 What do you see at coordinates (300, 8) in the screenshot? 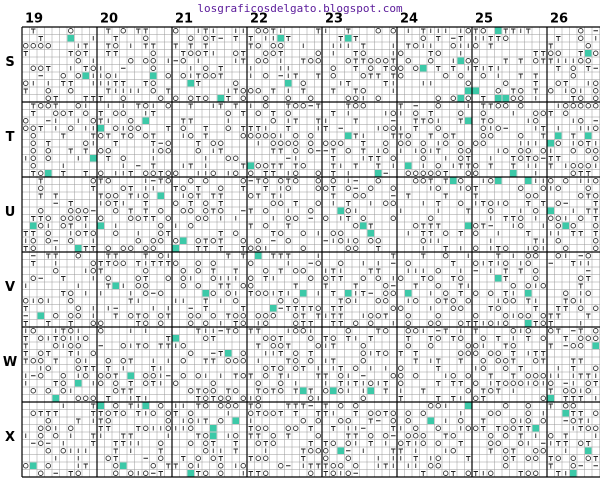
I see `page-title: losgraficosdelgato.blogspot.com` at bounding box center [300, 8].